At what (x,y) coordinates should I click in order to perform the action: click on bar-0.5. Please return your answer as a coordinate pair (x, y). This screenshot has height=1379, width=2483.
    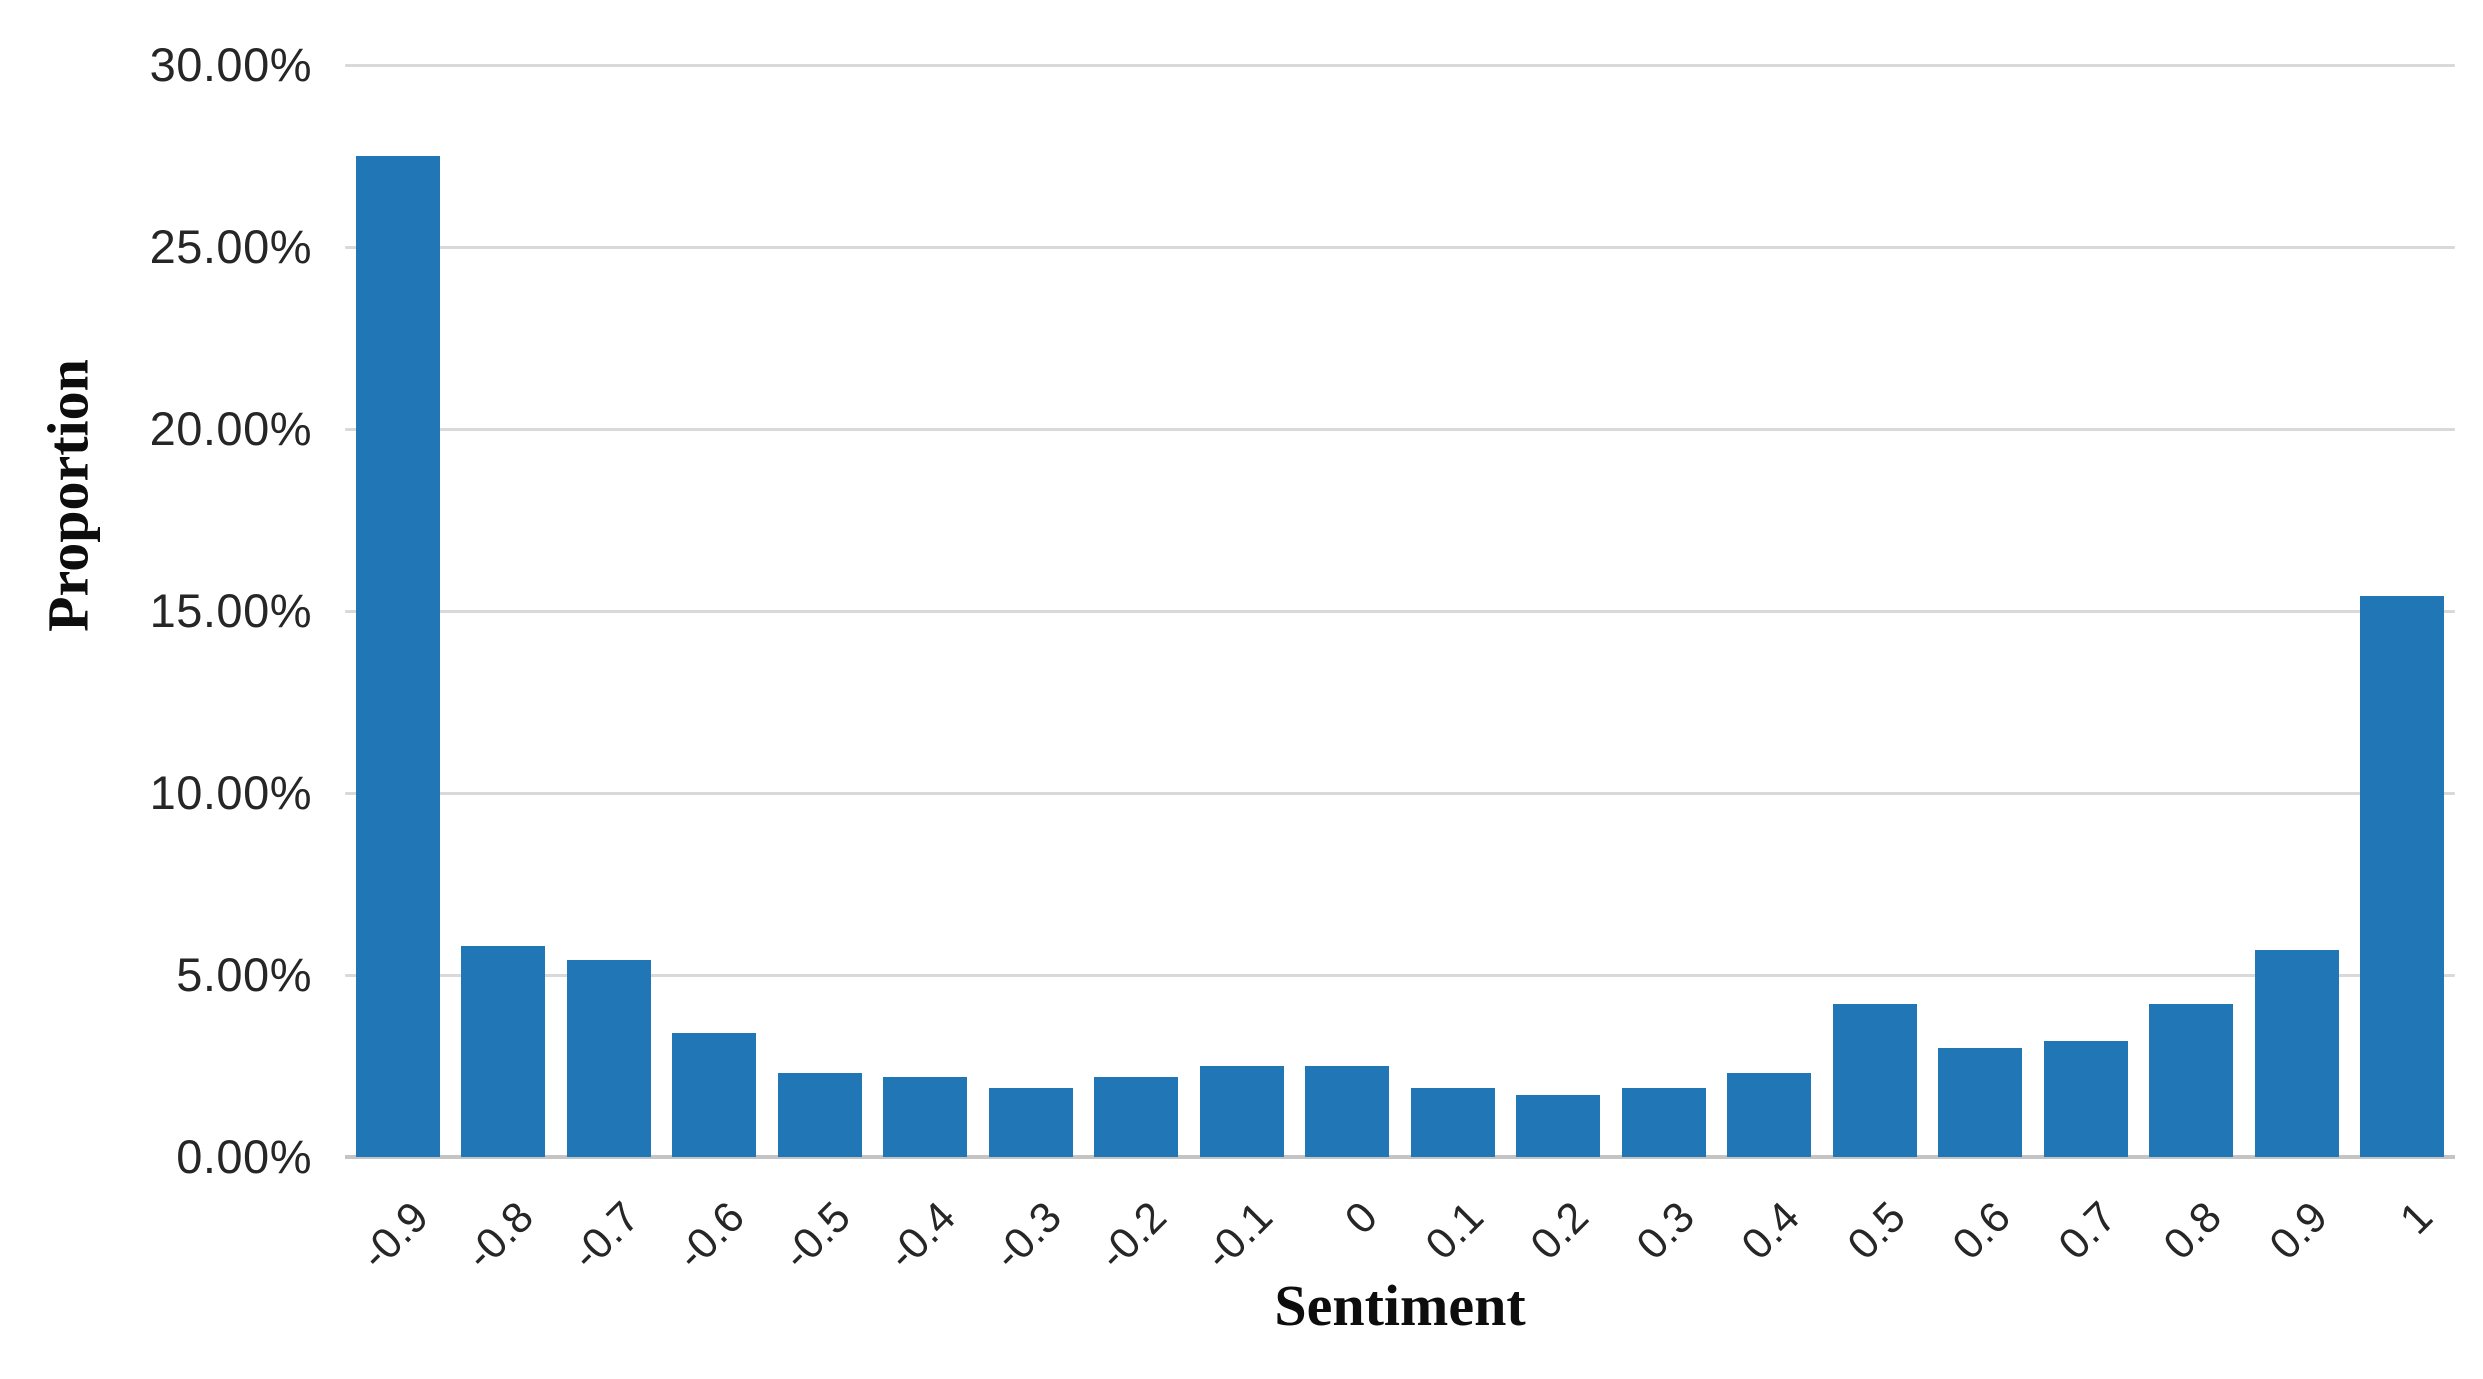
    Looking at the image, I should click on (1874, 1080).